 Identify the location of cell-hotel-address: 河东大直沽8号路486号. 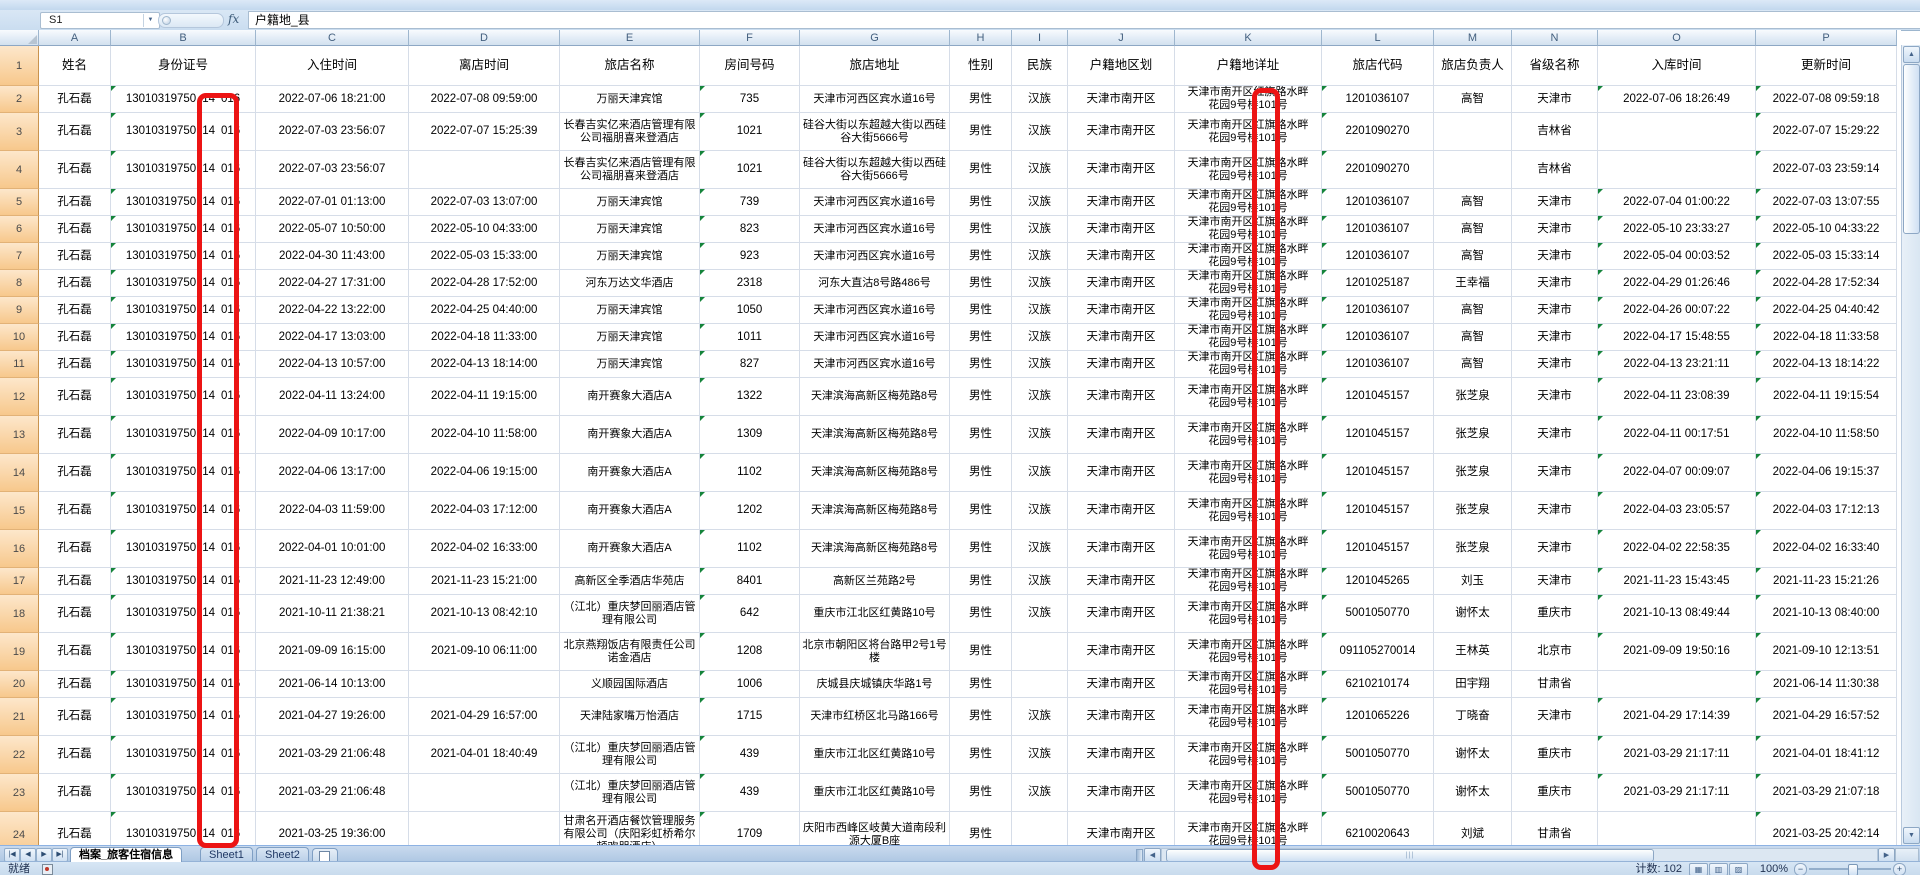
(875, 283).